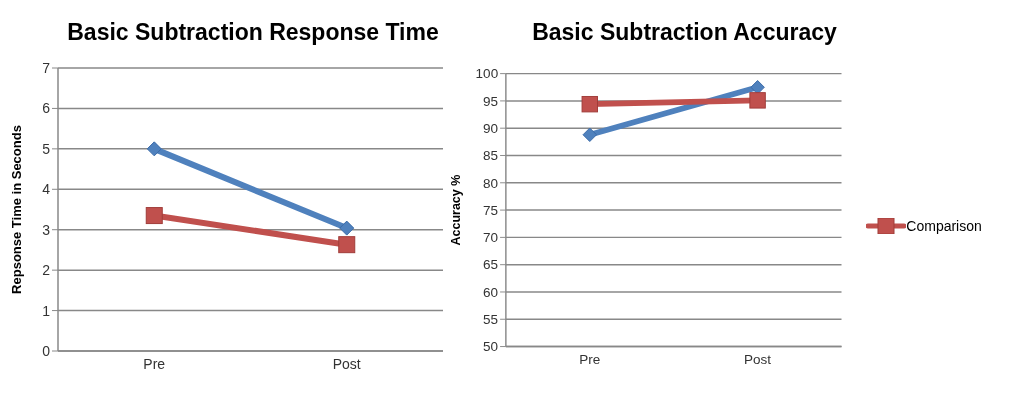 This screenshot has width=1019, height=402. I want to click on chart-title: Basic Subtraction Accuracy, so click(684, 32).